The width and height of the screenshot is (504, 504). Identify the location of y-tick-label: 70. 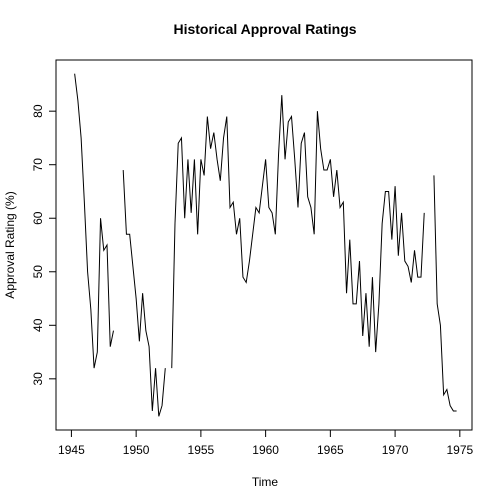
(38, 165).